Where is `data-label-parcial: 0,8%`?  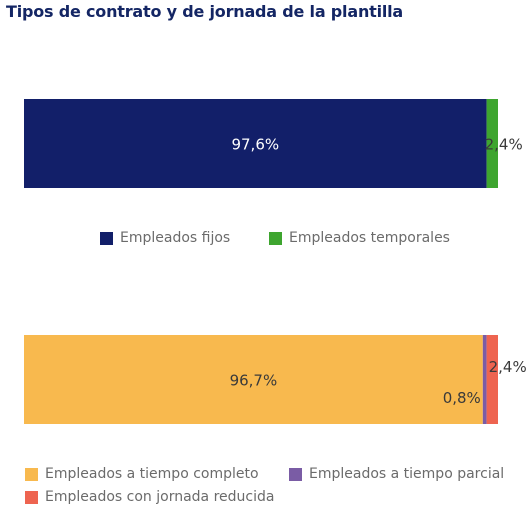 data-label-parcial: 0,8% is located at coordinates (462, 398).